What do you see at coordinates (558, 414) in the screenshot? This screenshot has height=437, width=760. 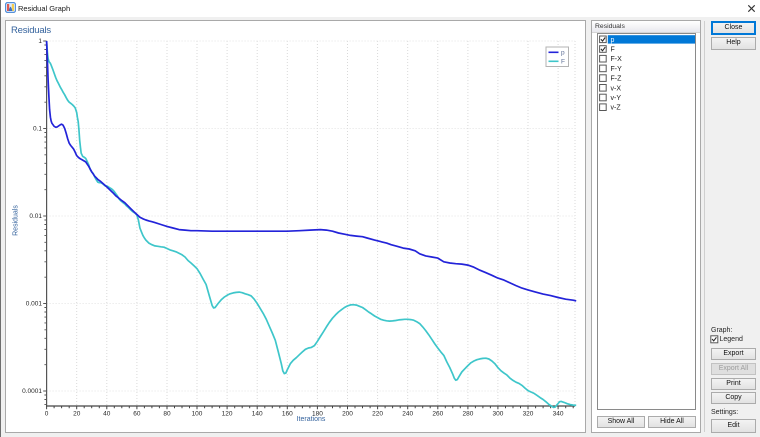 I see `svg-text: 340` at bounding box center [558, 414].